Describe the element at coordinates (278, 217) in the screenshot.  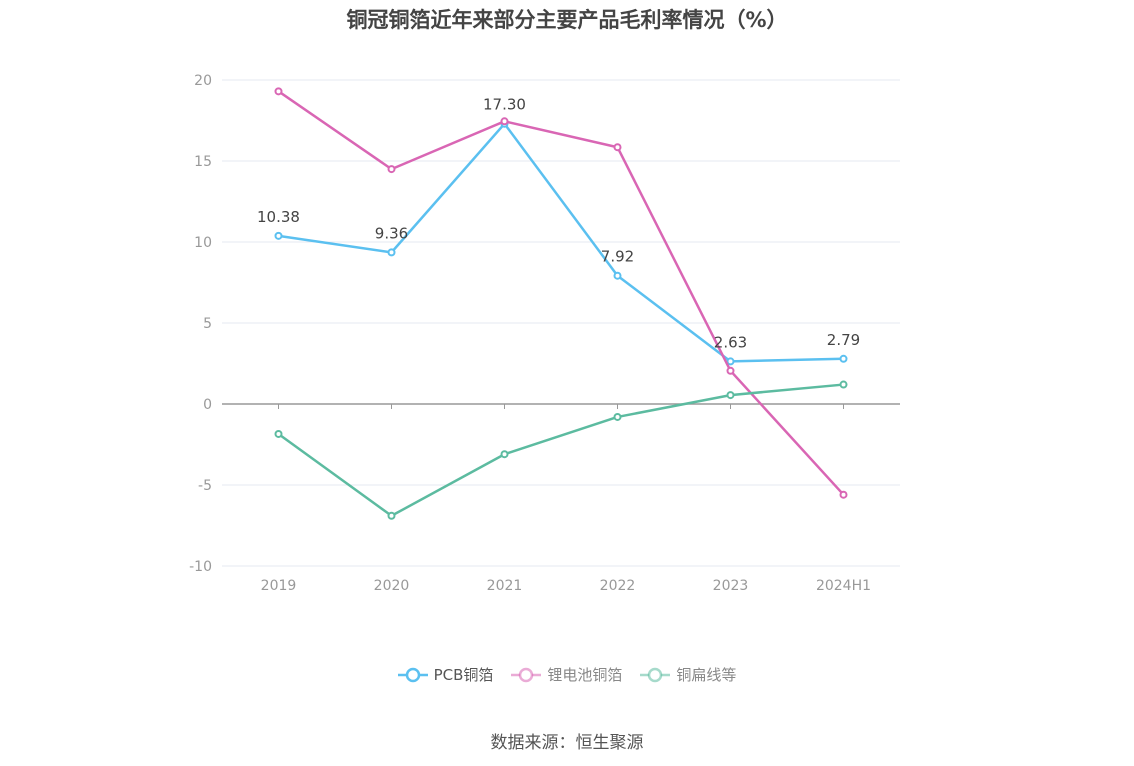
I see `data-label: 10.38` at that location.